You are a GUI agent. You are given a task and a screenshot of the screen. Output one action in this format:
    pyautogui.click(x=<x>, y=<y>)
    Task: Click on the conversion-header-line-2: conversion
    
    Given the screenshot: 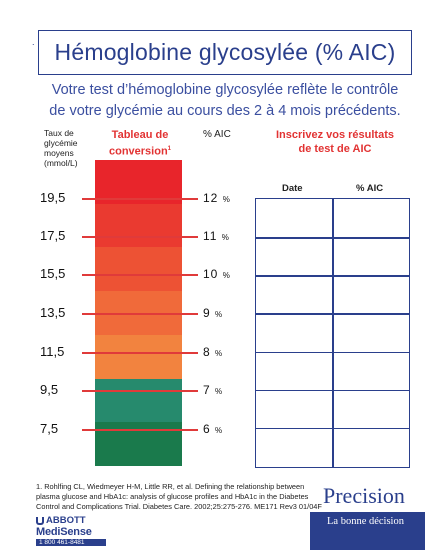 What is the action you would take?
    pyautogui.click(x=138, y=151)
    